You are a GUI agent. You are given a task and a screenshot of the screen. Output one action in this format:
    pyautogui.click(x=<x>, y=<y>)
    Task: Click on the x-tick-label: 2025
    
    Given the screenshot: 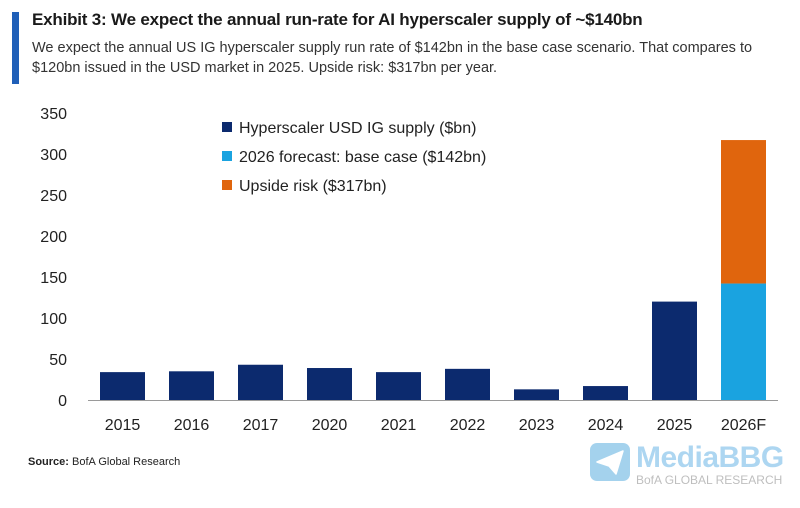 What is the action you would take?
    pyautogui.click(x=675, y=425)
    